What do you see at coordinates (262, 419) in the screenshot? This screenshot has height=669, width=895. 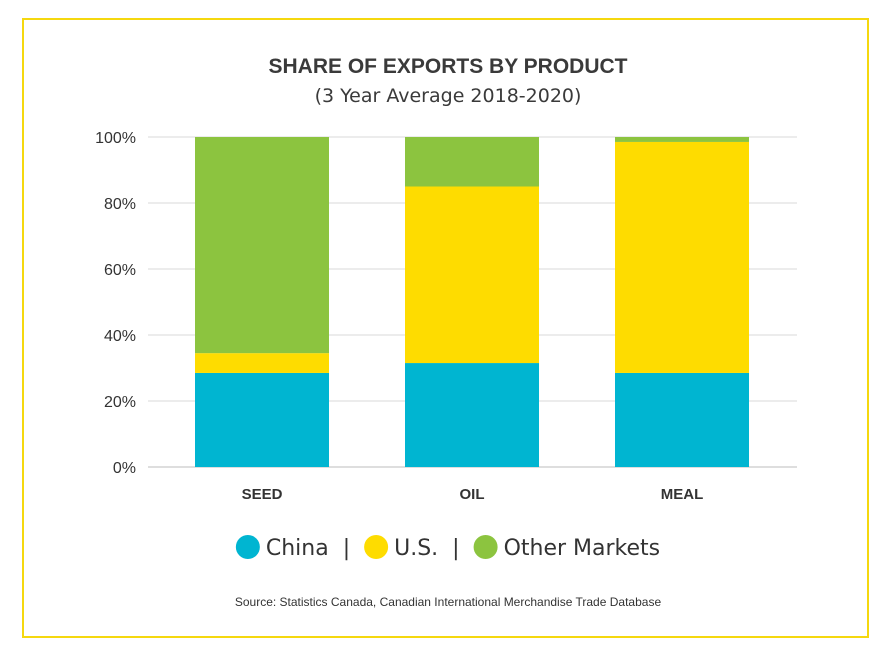 I see `bar-seed-china` at bounding box center [262, 419].